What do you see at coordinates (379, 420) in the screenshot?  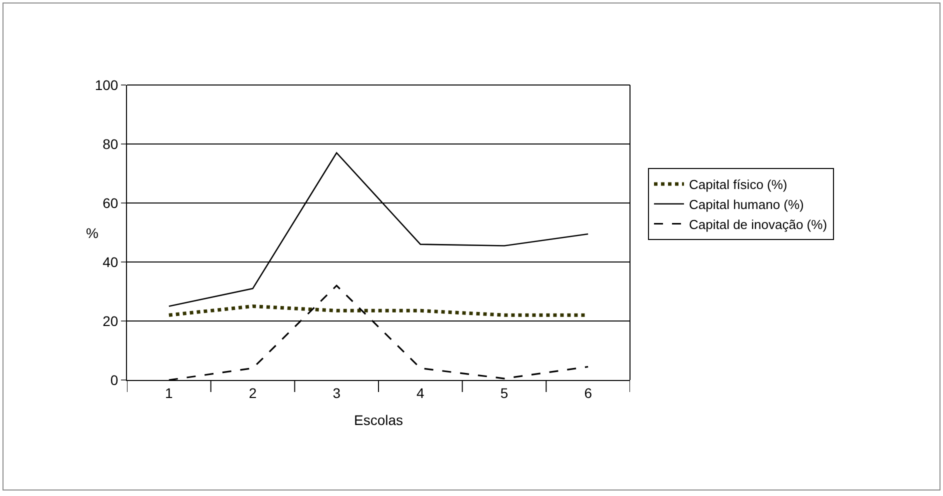 I see `x-axis-title: Escolas` at bounding box center [379, 420].